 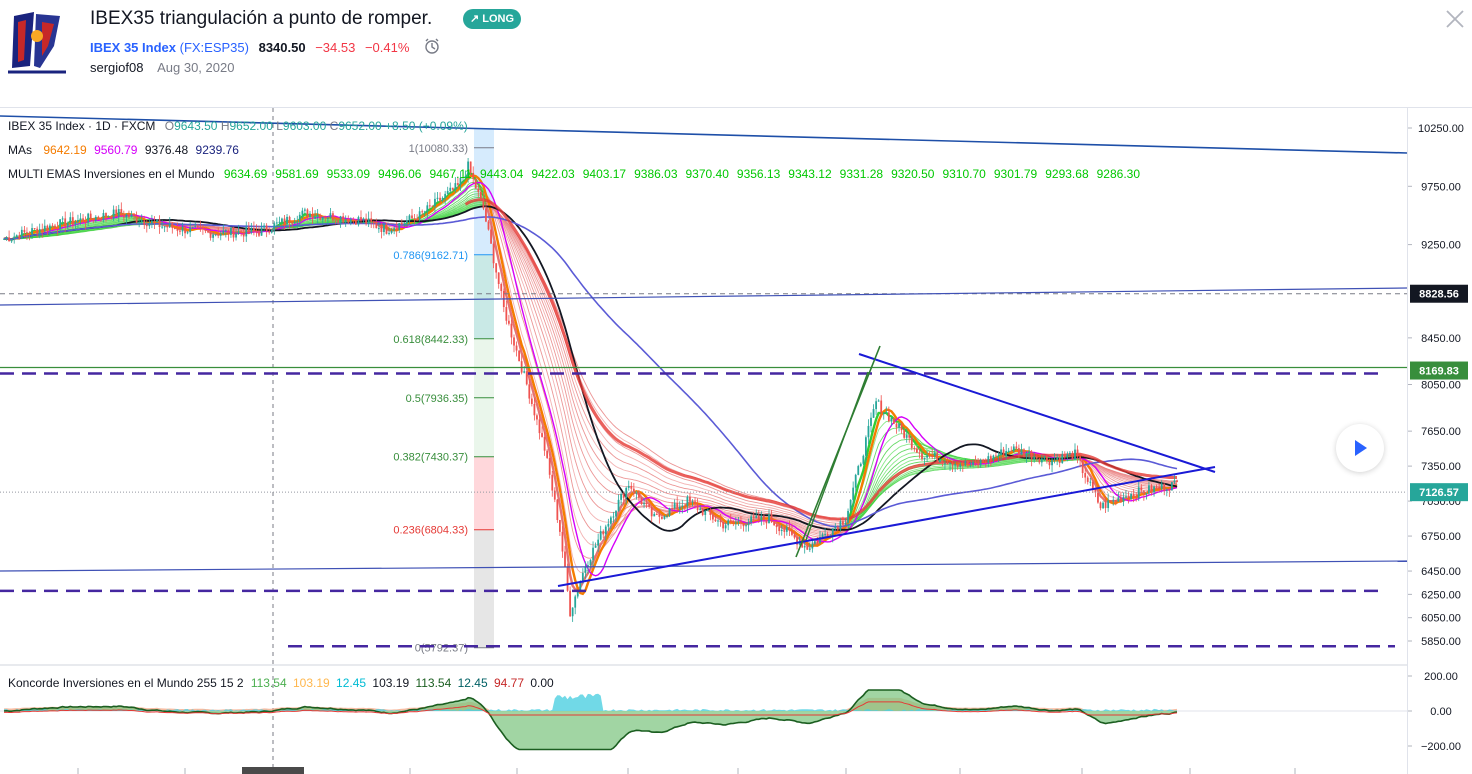 I want to click on symbol-name: IBEX 35 Index, so click(x=133, y=47).